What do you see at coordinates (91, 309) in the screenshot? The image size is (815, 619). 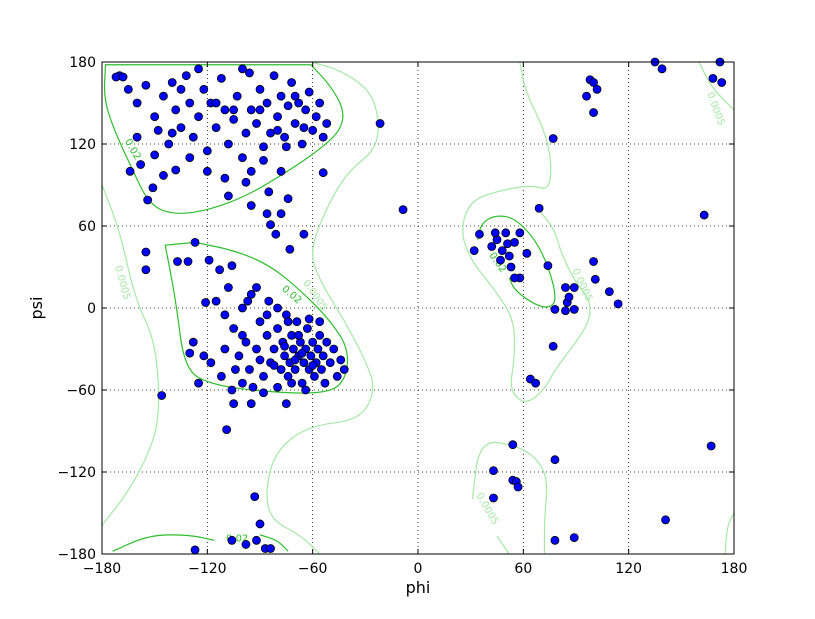 I see `y-tick-label: 0` at bounding box center [91, 309].